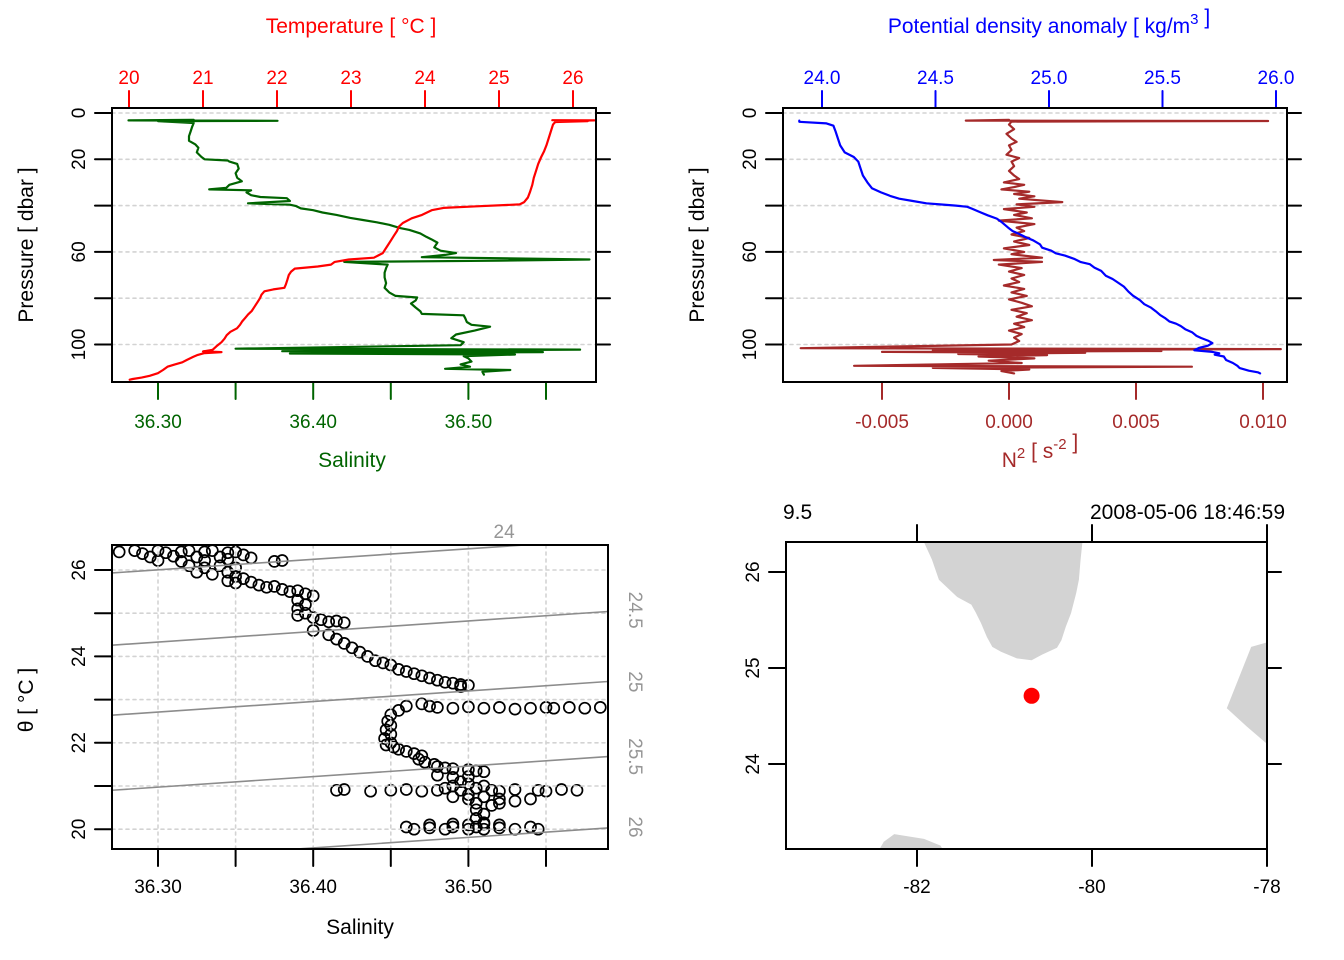 The height and width of the screenshot is (960, 1344). I want to click on isopycnal-label: 25.5, so click(634, 756).